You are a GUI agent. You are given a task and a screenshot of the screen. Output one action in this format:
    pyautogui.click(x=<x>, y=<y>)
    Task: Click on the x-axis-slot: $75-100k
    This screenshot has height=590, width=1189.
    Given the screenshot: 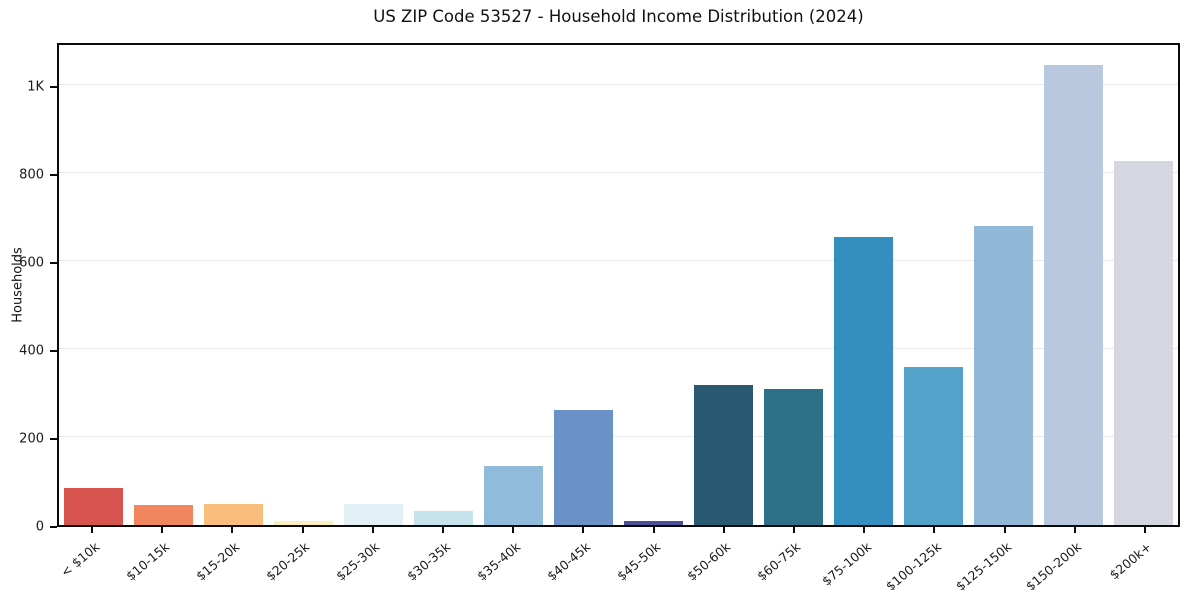 What is the action you would take?
    pyautogui.click(x=859, y=558)
    